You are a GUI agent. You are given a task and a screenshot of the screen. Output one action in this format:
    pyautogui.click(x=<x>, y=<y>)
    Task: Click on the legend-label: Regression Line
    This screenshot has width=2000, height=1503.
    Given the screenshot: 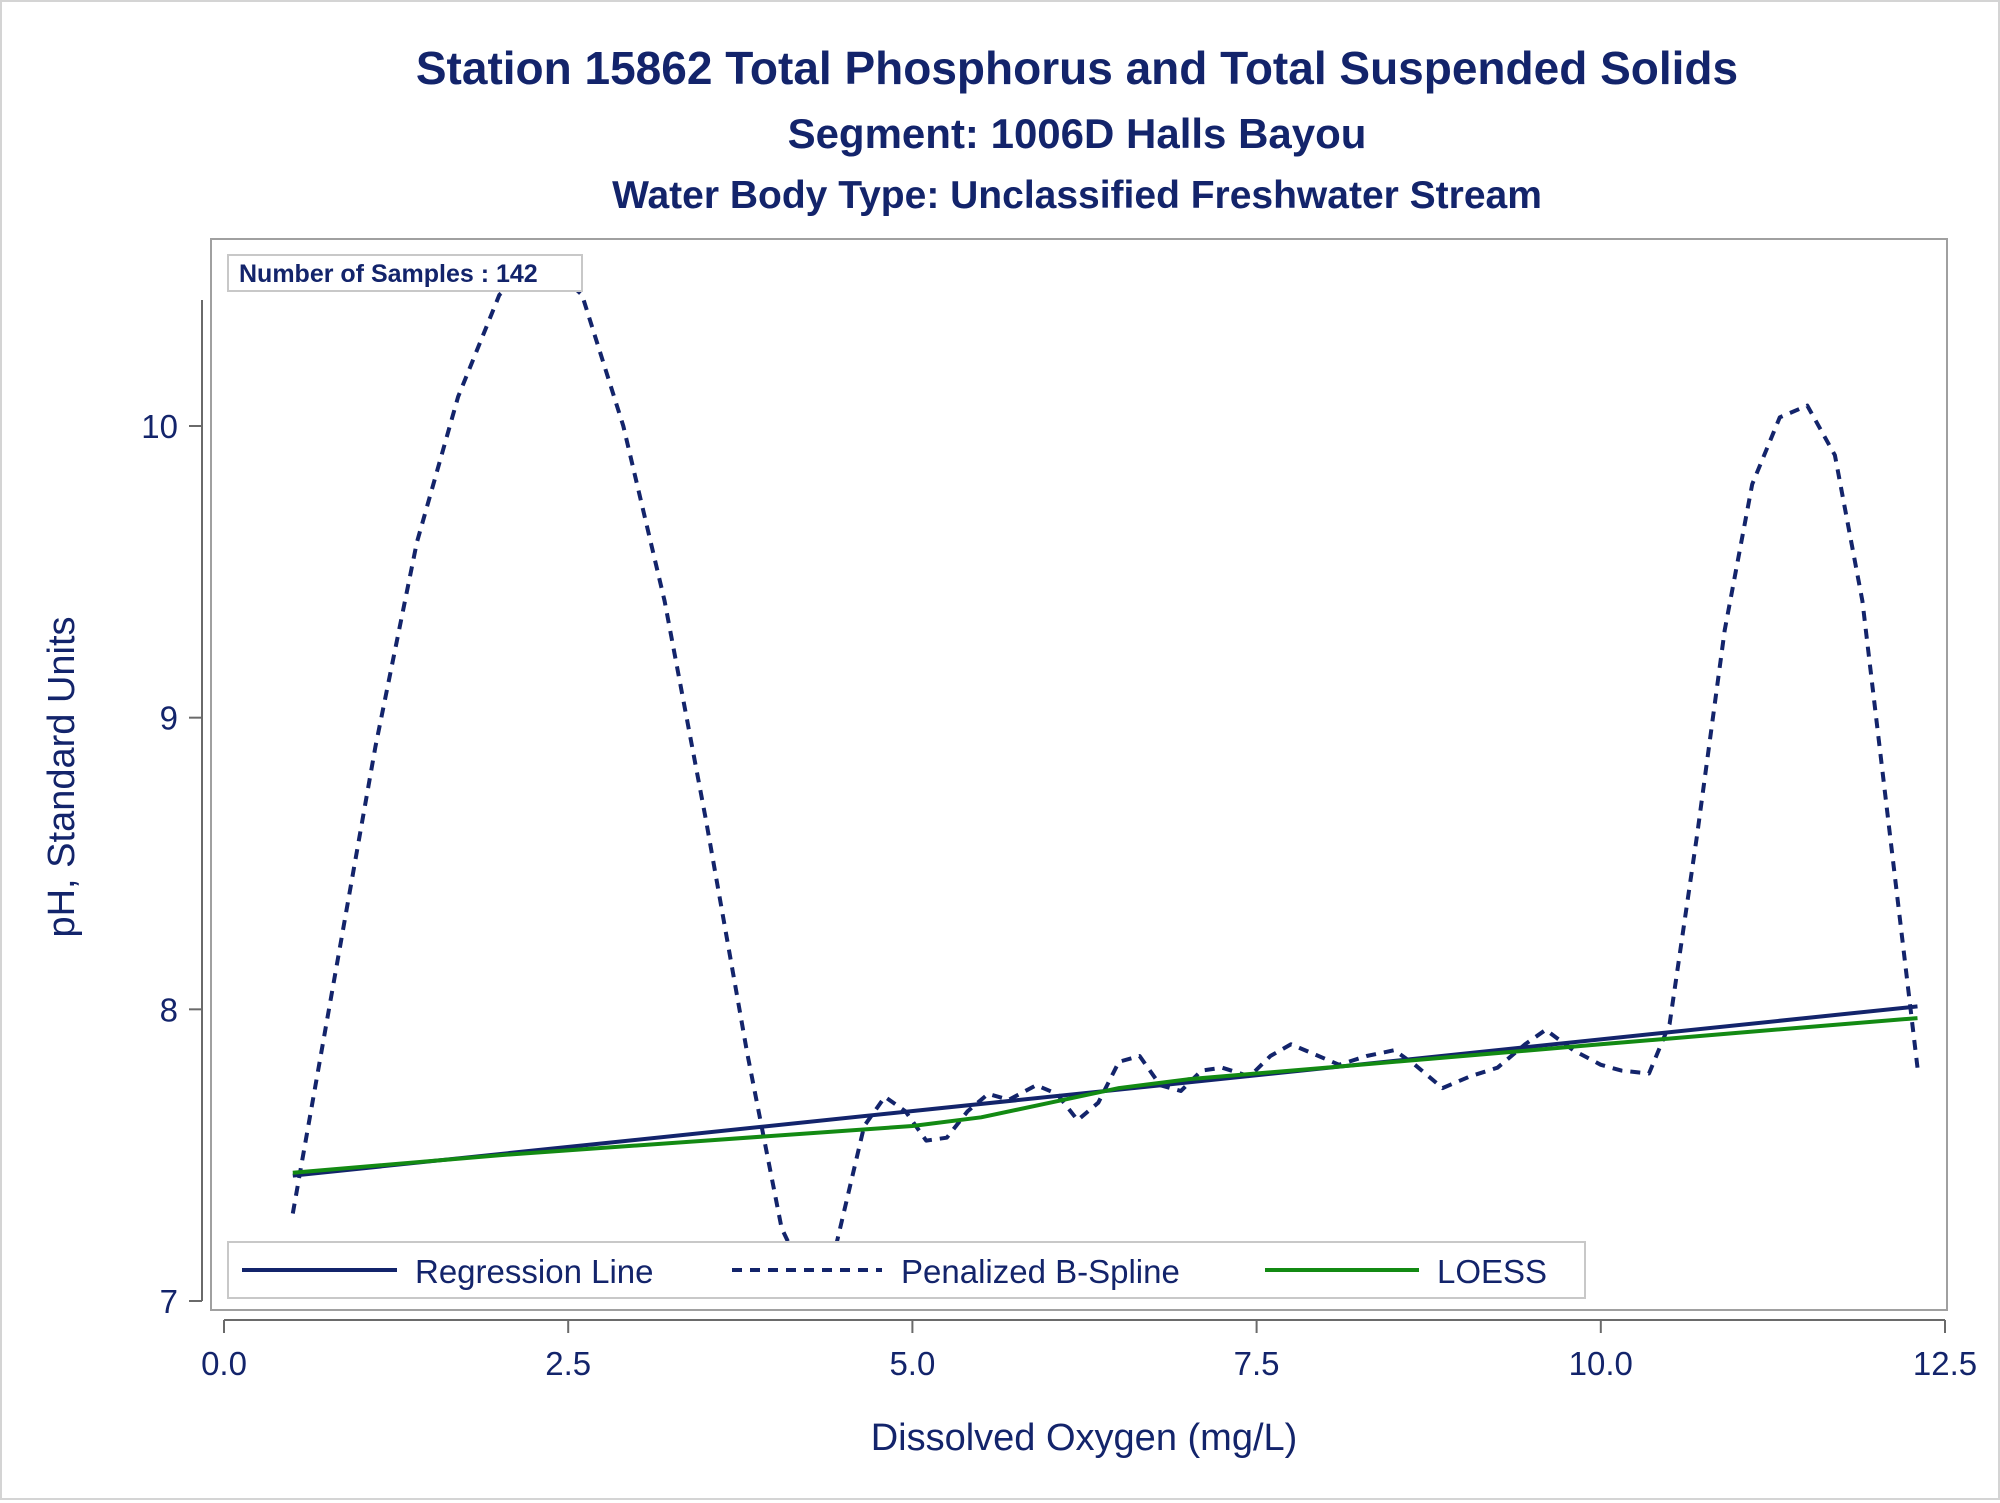 What is the action you would take?
    pyautogui.click(x=534, y=1271)
    